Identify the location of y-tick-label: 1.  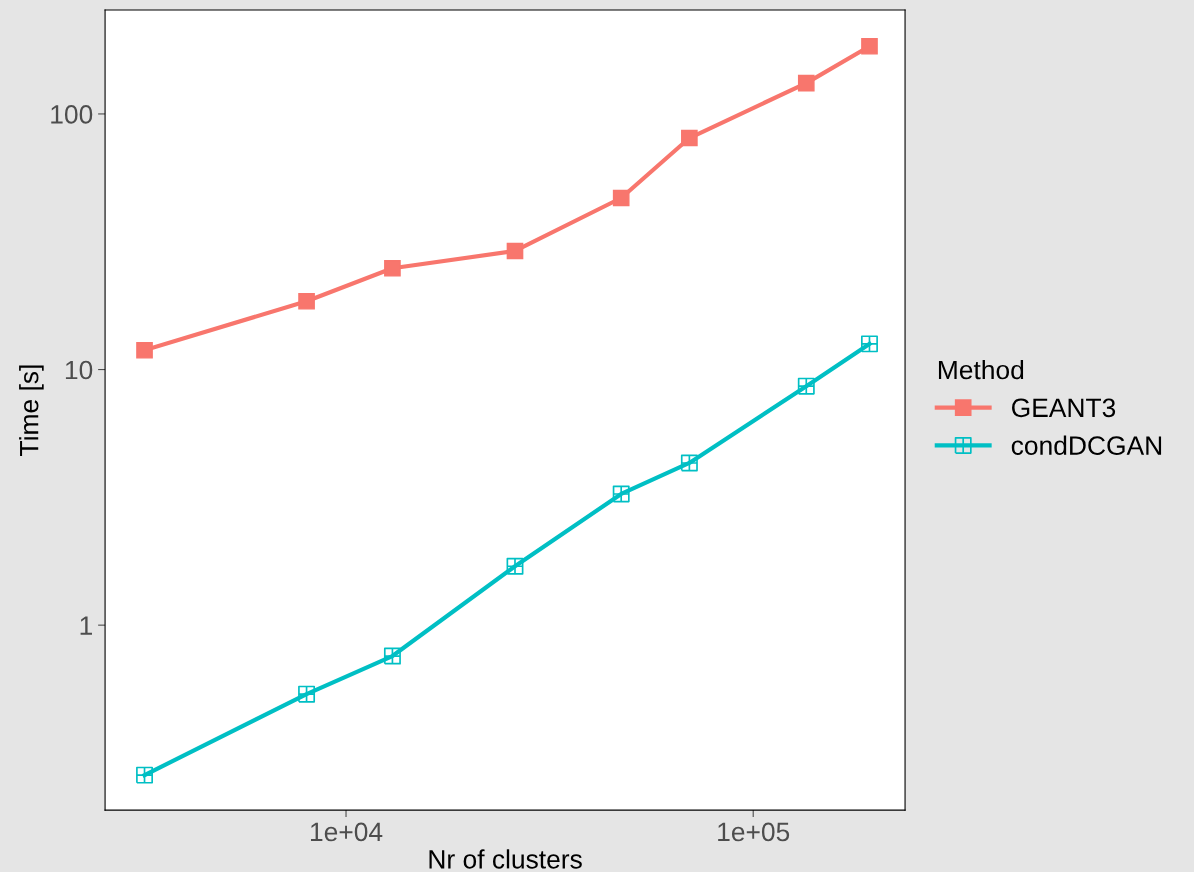
(86, 625).